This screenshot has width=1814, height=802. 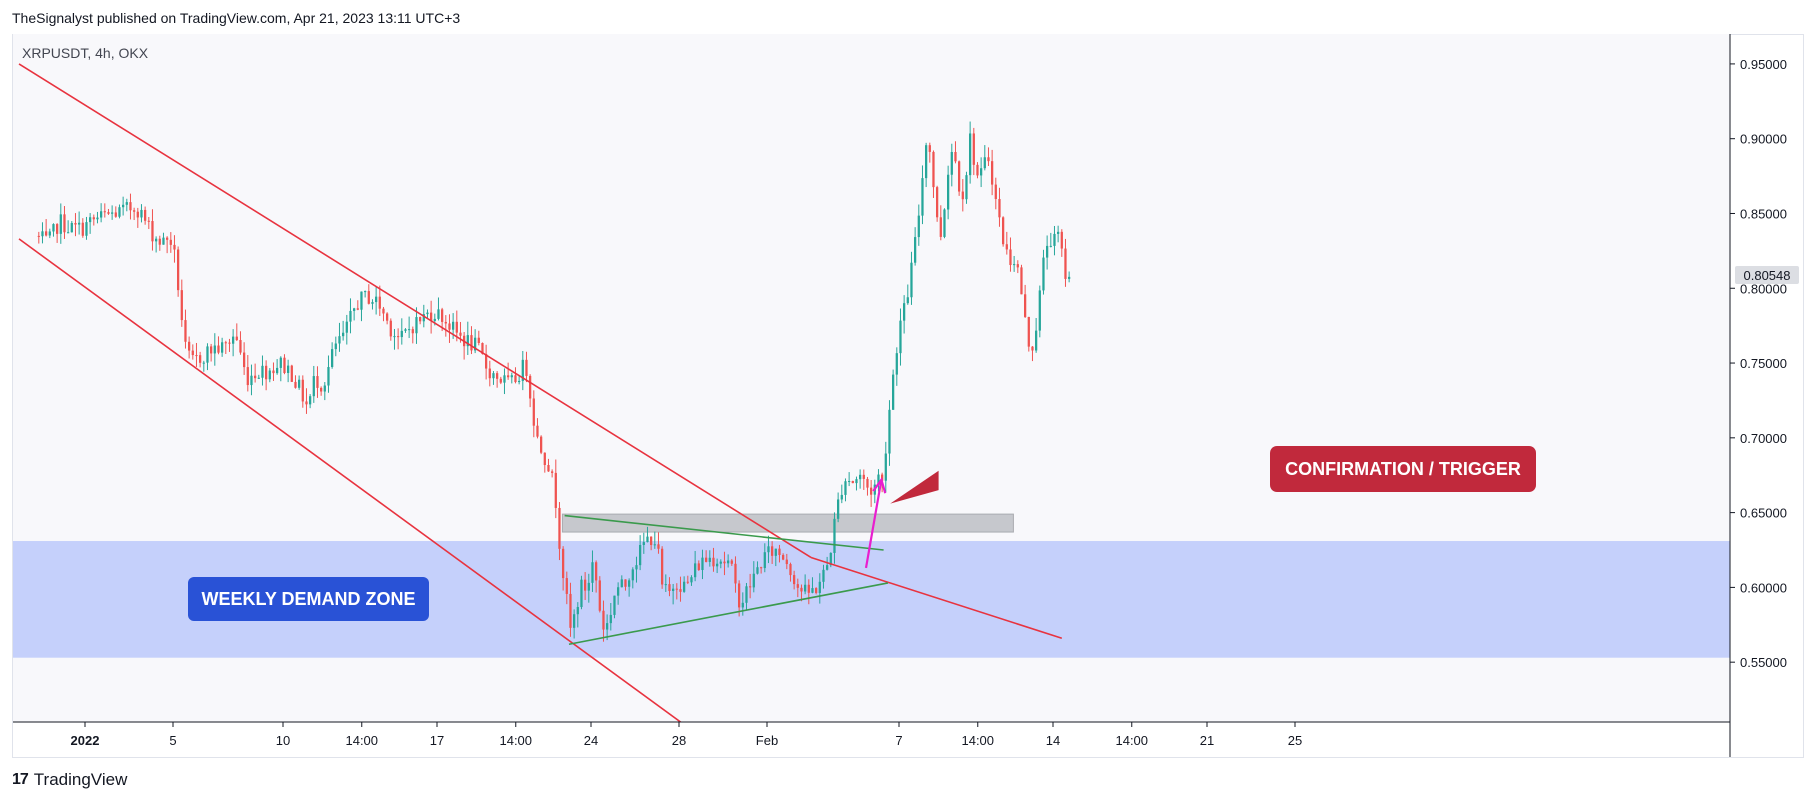 What do you see at coordinates (914, 487) in the screenshot?
I see `confirmation-label-pointer` at bounding box center [914, 487].